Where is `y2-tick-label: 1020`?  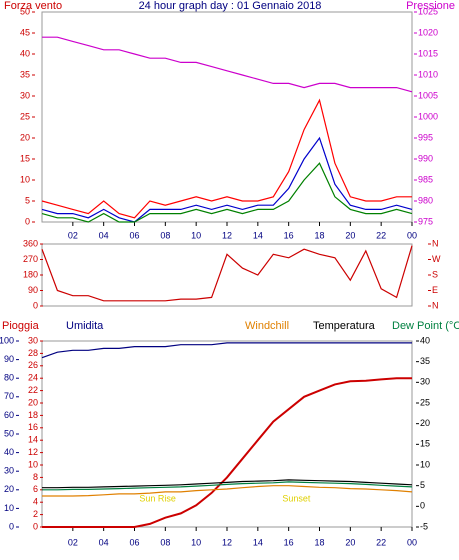 y2-tick-label: 1020 is located at coordinates (428, 32).